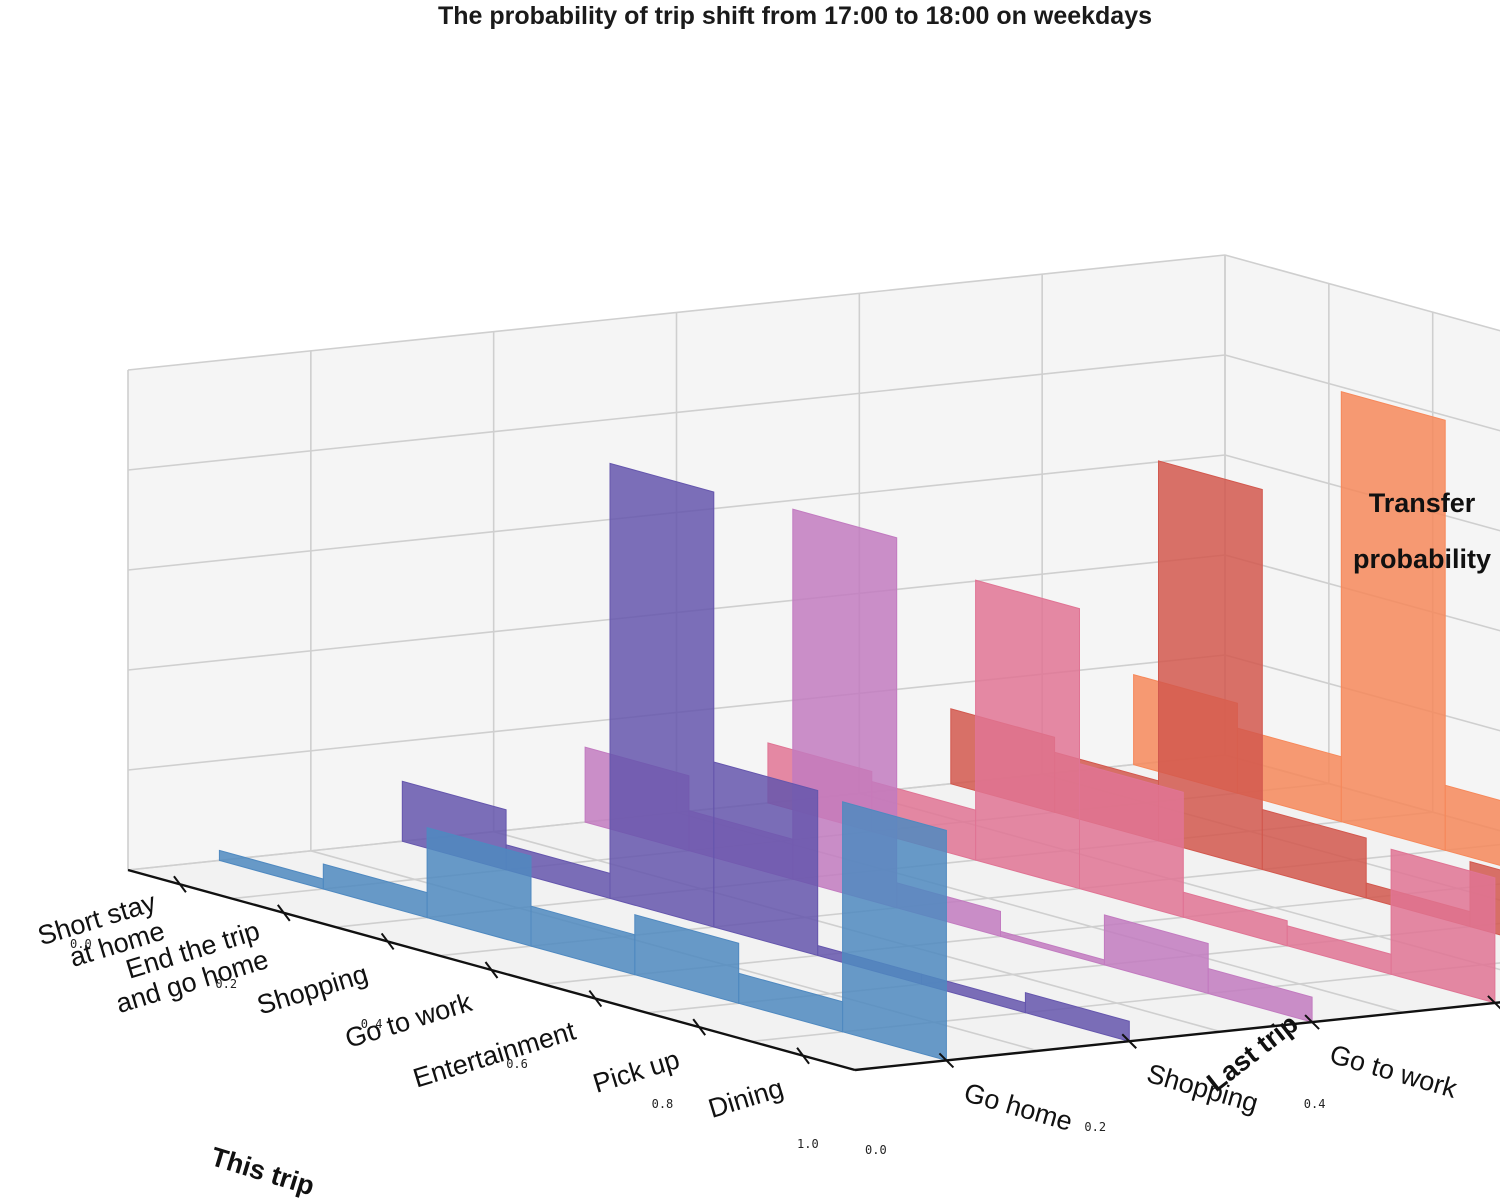 Image resolution: width=1500 pixels, height=1202 pixels. What do you see at coordinates (262, 1171) in the screenshot?
I see `x-axis-title: This trip` at bounding box center [262, 1171].